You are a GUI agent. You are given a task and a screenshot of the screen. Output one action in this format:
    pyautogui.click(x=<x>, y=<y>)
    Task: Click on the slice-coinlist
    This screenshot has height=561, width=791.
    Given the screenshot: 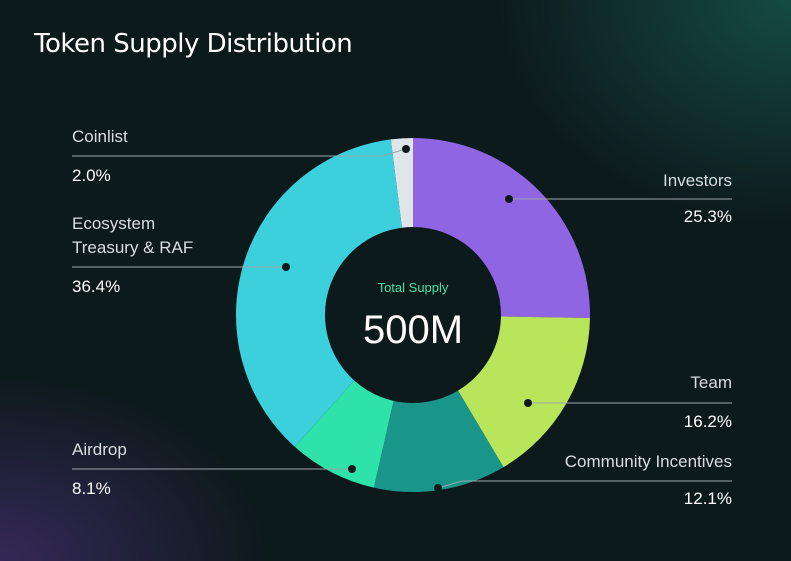 What is the action you would take?
    pyautogui.click(x=401, y=183)
    